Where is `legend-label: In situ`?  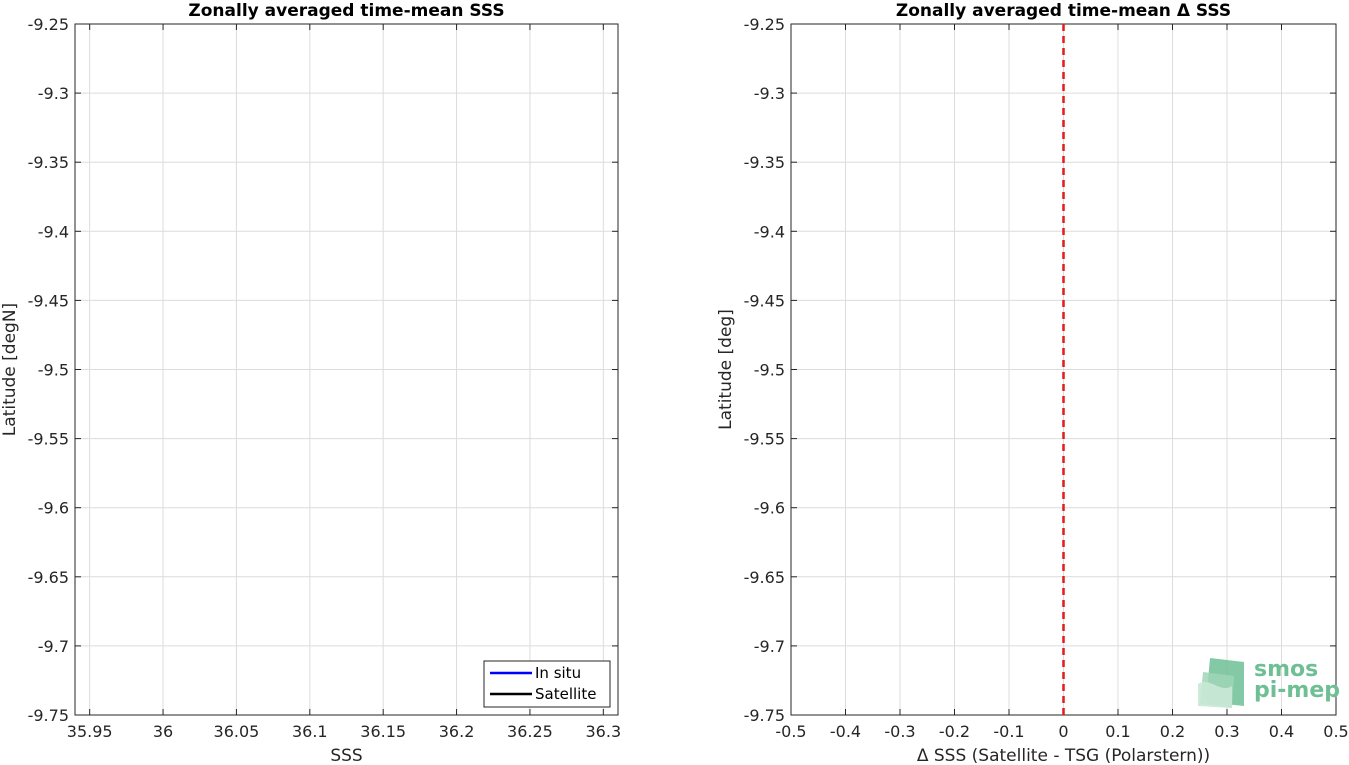
legend-label: In situ is located at coordinates (558, 673).